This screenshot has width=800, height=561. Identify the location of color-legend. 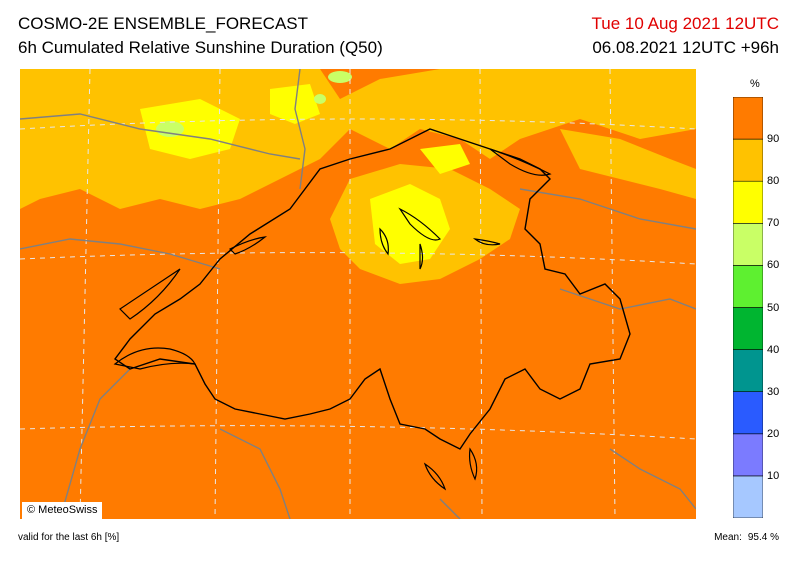
(748, 307).